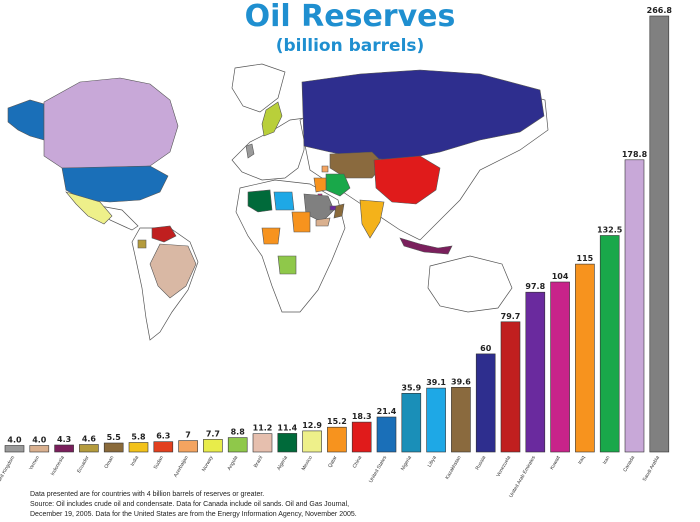 The width and height of the screenshot is (700, 522). Describe the element at coordinates (301, 222) in the screenshot. I see `map-country-sudan` at that location.